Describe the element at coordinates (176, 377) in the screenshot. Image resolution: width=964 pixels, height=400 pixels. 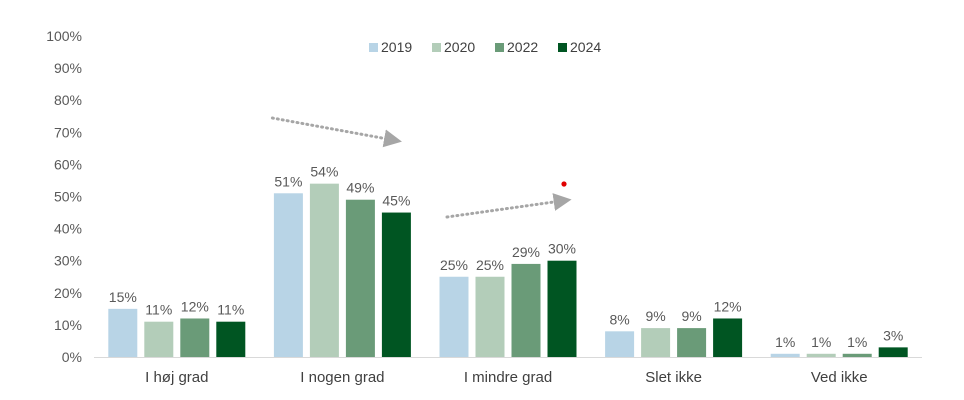
I see `x-tick-label: I høj grad` at that location.